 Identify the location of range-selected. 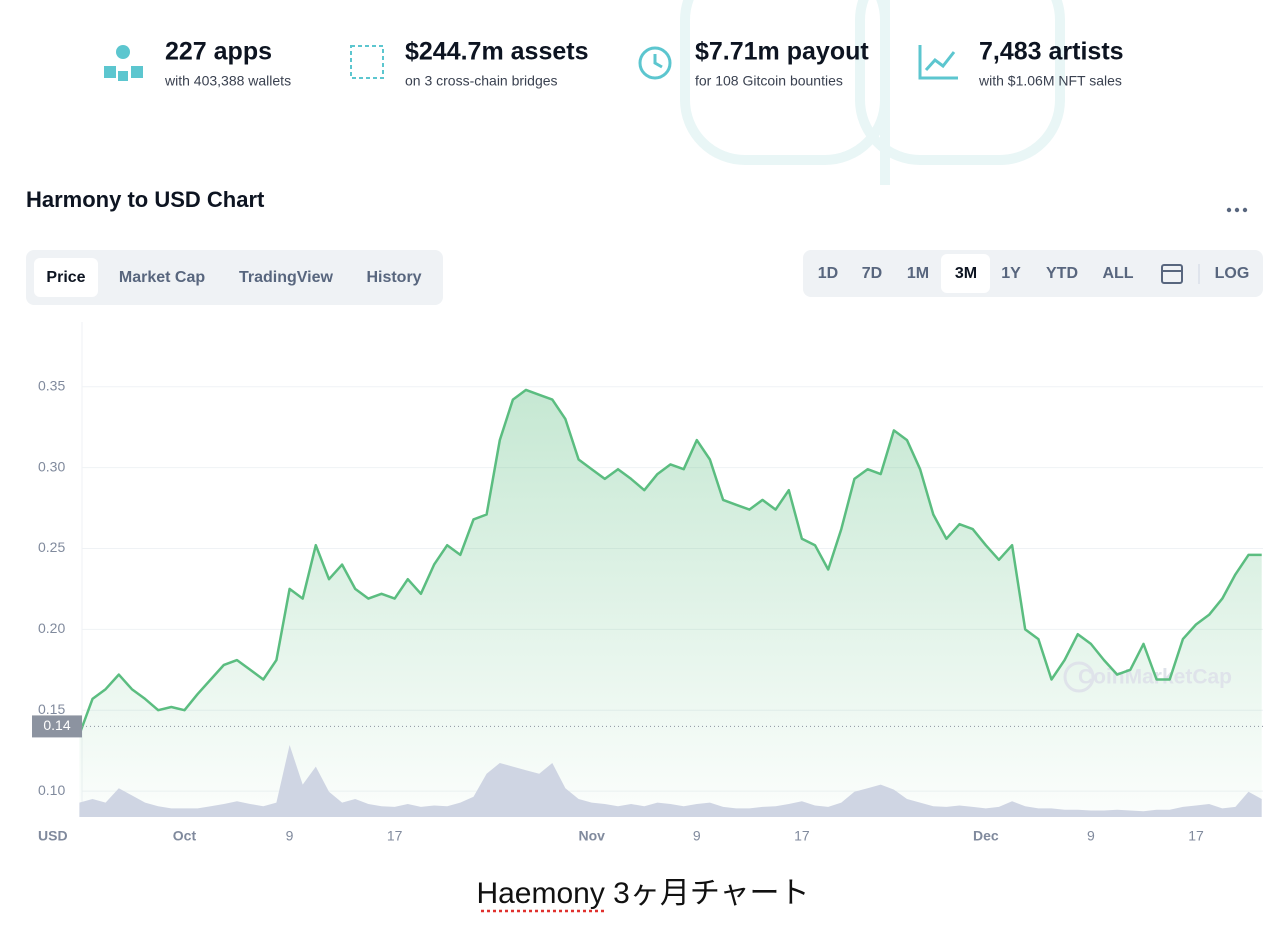
(965, 273).